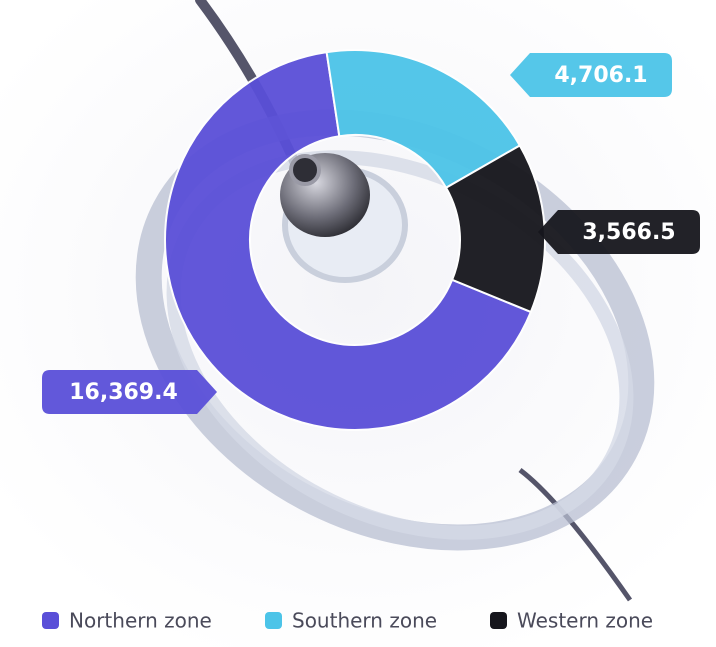  What do you see at coordinates (140, 621) in the screenshot?
I see `legend-label: Northern zone` at bounding box center [140, 621].